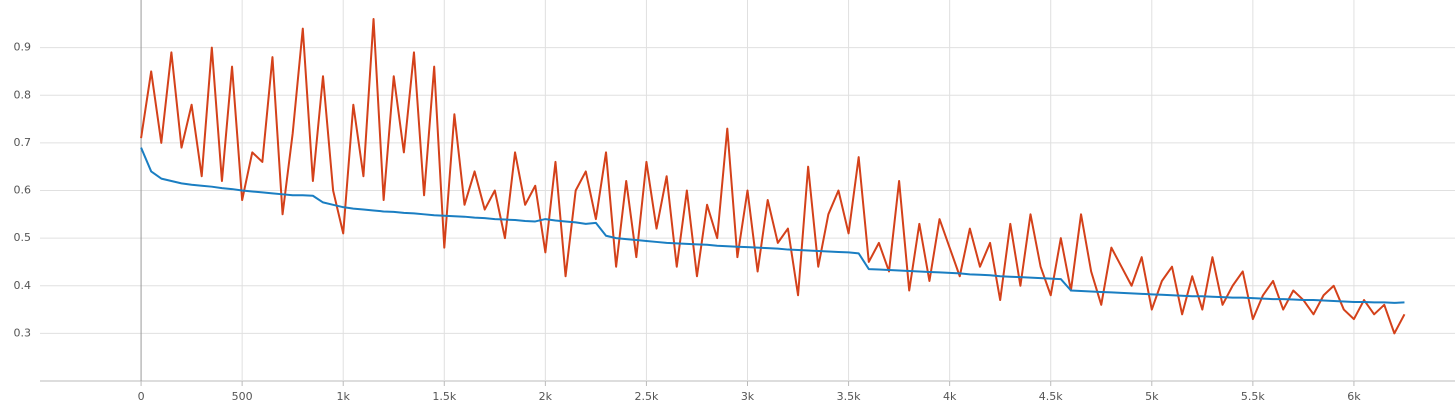 The width and height of the screenshot is (1455, 405). I want to click on x-tick-label: 1k, so click(344, 396).